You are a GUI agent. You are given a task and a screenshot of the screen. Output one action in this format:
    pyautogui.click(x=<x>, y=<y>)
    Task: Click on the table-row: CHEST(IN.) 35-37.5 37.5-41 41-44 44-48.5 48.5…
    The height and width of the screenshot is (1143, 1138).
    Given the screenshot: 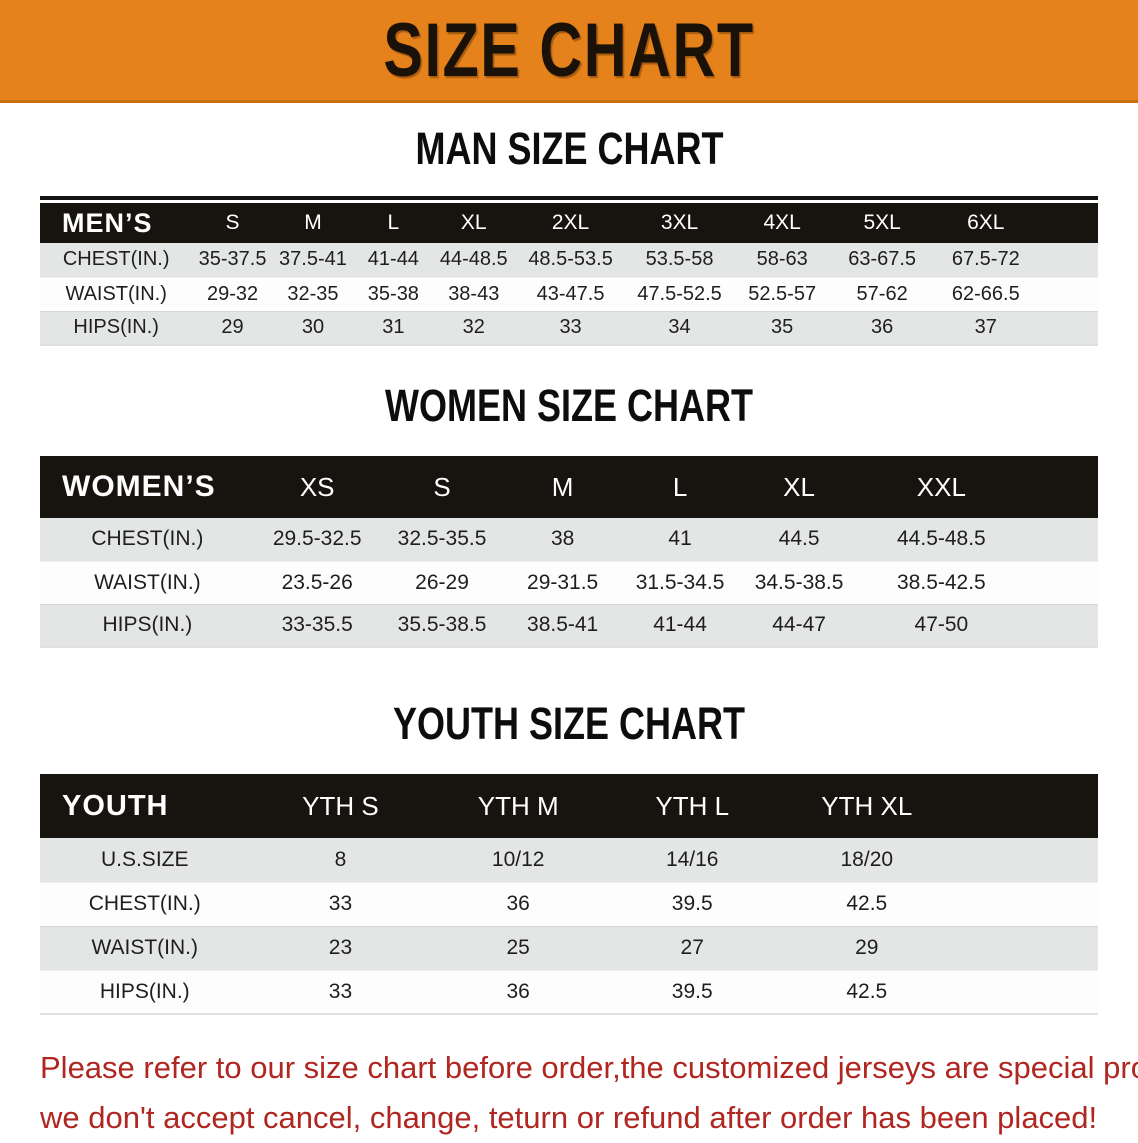 What is the action you would take?
    pyautogui.click(x=569, y=260)
    